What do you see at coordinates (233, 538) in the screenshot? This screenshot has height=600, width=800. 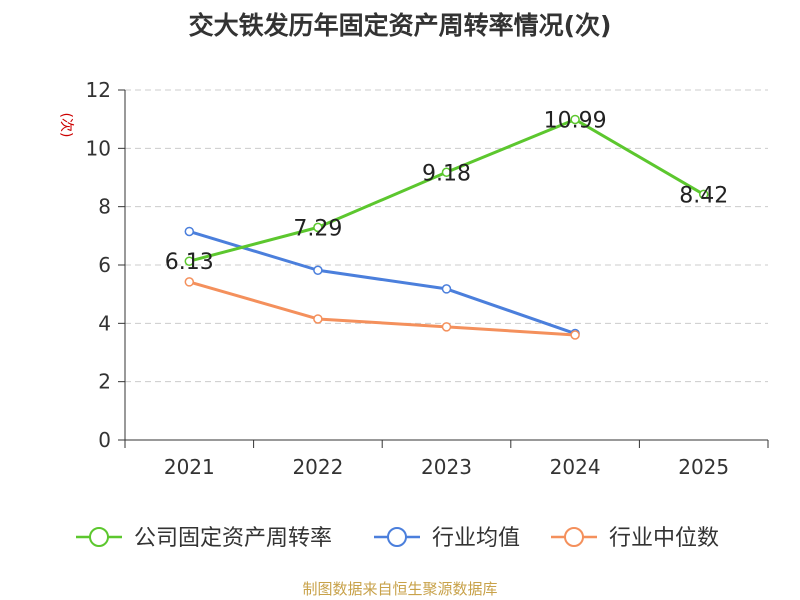 I see `legend-label: 公司固定资产周转率` at bounding box center [233, 538].